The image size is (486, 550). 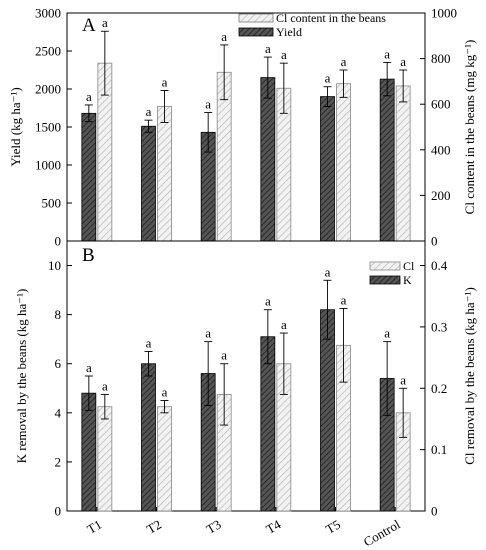 I want to click on panel-a-y2-axis-title: Cl content in the beans (mg kg⁻¹), so click(x=469, y=127).